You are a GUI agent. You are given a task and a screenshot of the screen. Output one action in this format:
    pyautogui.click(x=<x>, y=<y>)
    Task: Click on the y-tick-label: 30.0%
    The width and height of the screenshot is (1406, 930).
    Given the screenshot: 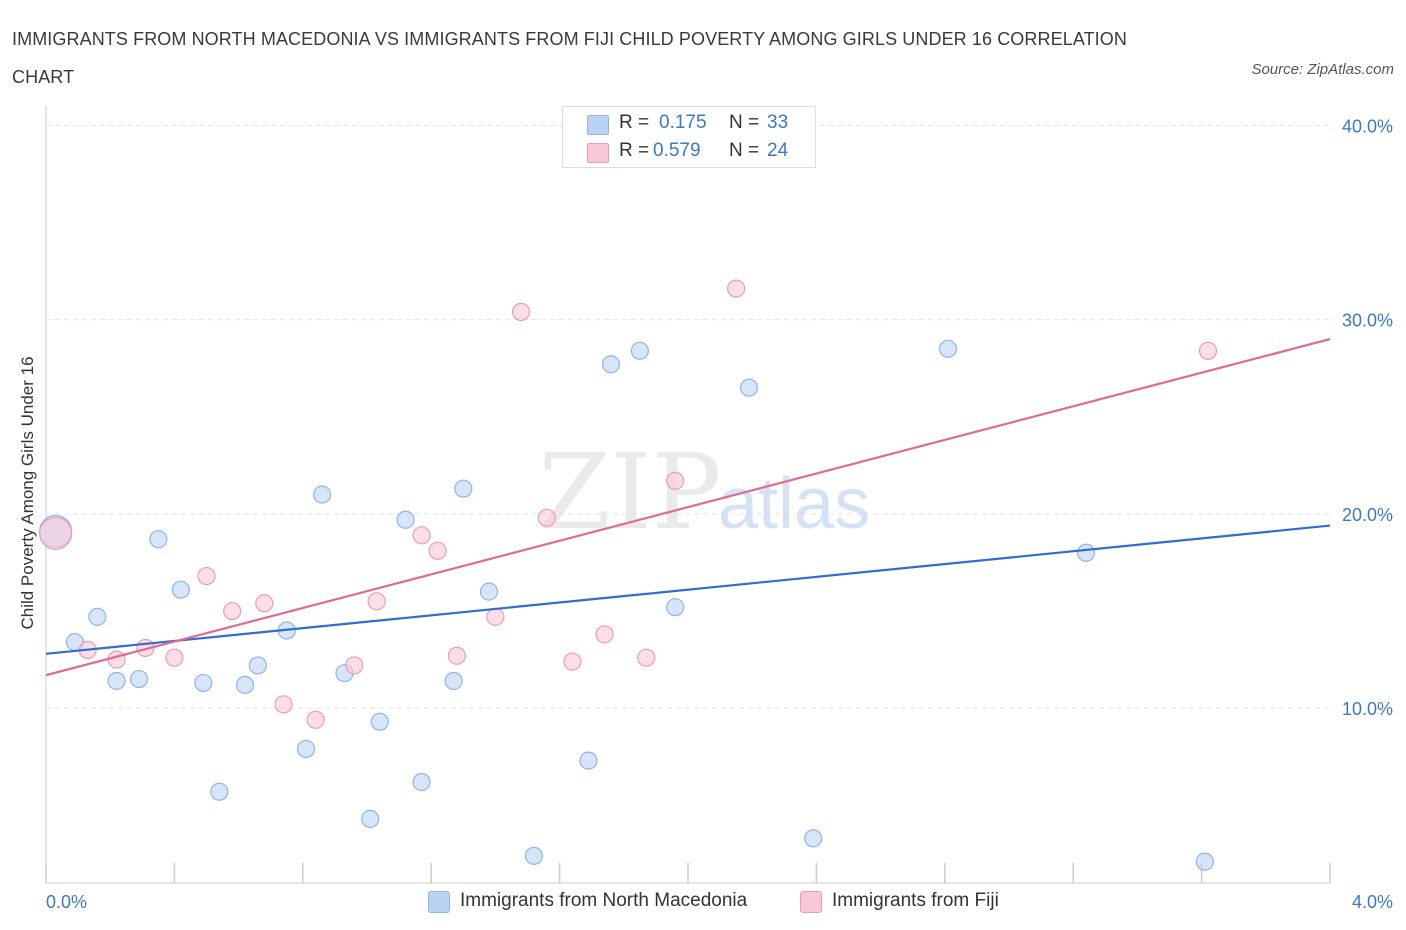 What is the action you would take?
    pyautogui.click(x=1367, y=321)
    